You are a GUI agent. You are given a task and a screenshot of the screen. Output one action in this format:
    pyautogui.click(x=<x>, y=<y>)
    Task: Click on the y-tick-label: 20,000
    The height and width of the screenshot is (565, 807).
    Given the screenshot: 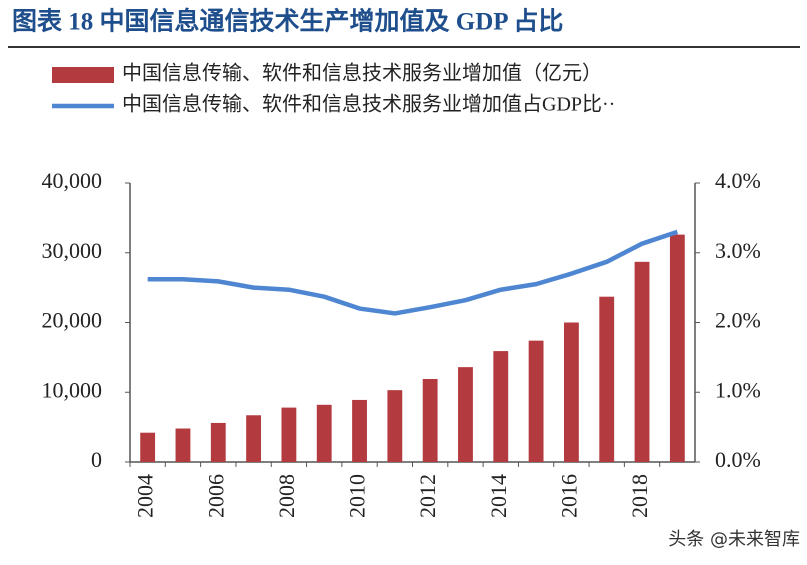 What is the action you would take?
    pyautogui.click(x=72, y=320)
    